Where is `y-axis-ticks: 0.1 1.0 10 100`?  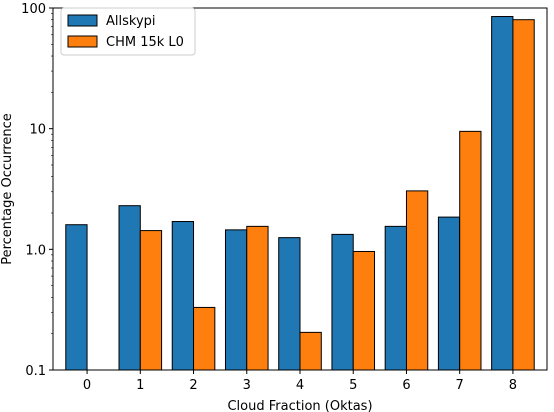
y-axis-ticks: 0.1 1.0 10 100 is located at coordinates (37, 190).